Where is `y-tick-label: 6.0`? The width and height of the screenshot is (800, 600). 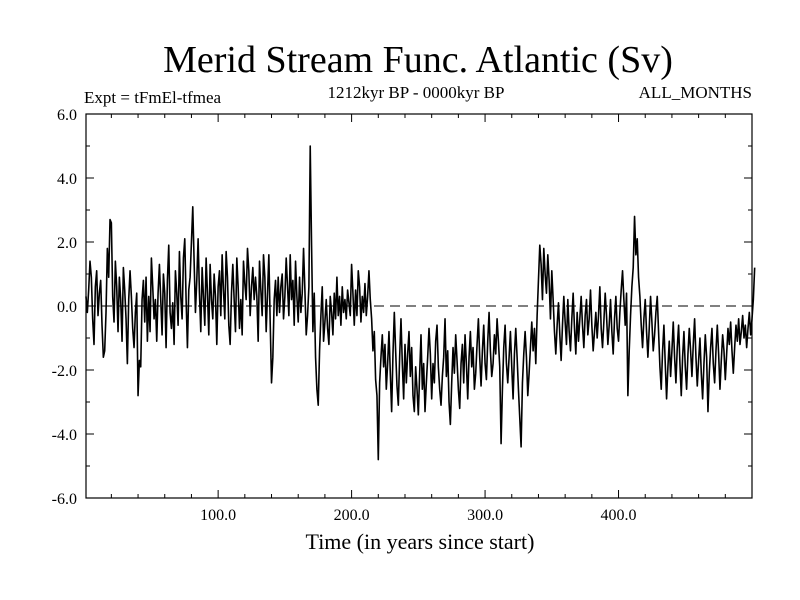 y-tick-label: 6.0 is located at coordinates (67, 115).